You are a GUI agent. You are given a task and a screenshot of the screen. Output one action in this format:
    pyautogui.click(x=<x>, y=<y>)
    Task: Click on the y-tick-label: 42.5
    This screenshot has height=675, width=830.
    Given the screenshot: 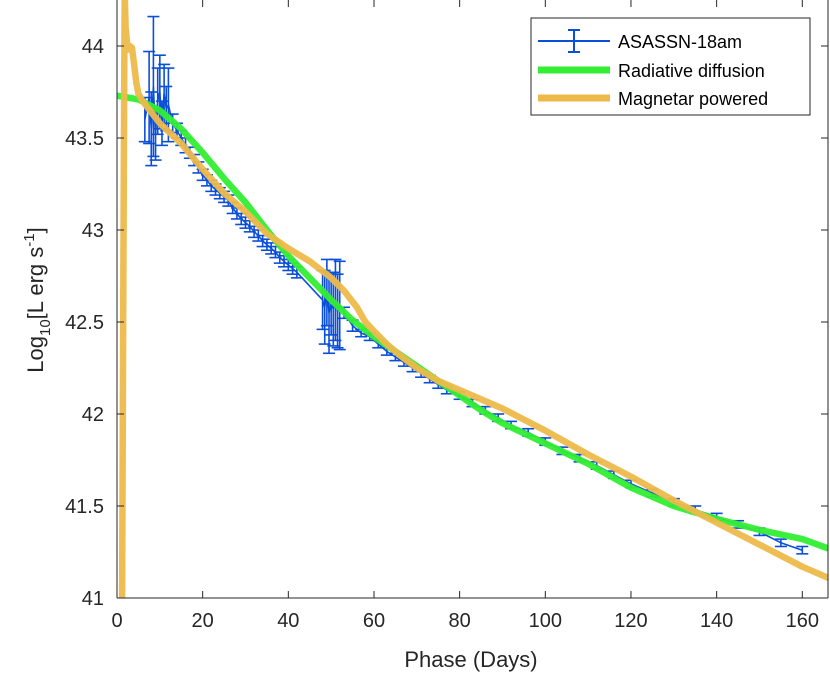 What is the action you would take?
    pyautogui.click(x=84, y=323)
    